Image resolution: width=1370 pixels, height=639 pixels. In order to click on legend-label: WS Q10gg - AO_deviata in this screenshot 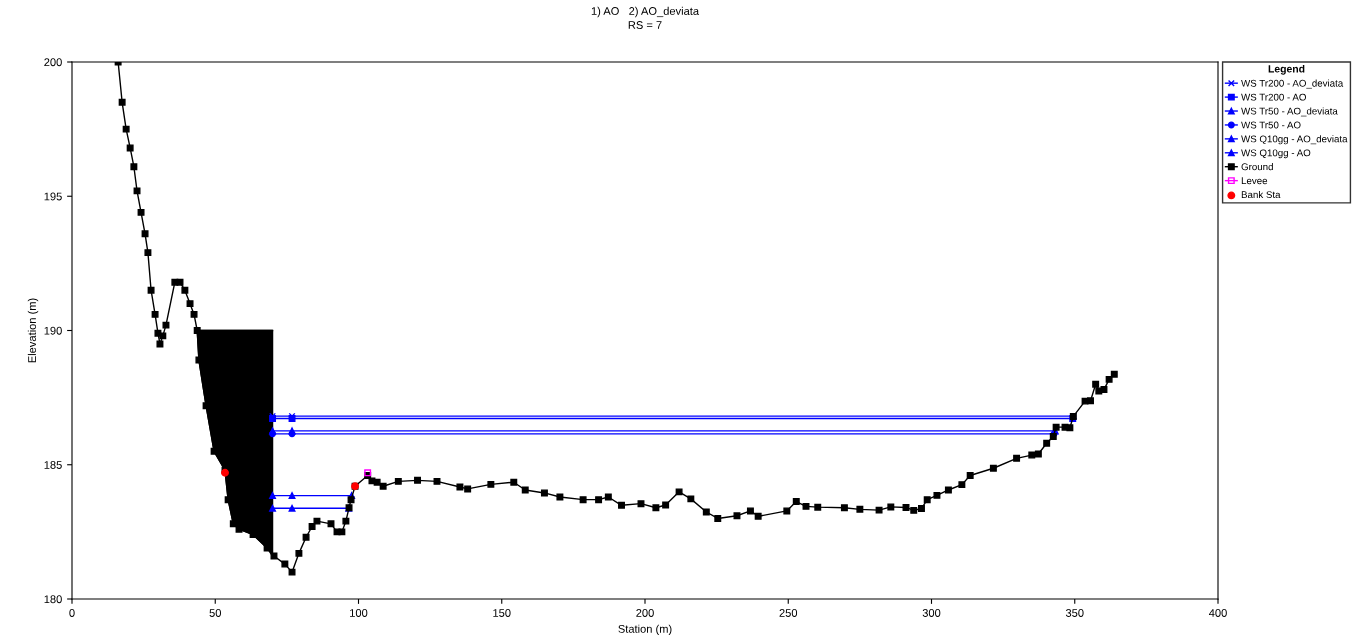, I will do `click(1294, 140)`.